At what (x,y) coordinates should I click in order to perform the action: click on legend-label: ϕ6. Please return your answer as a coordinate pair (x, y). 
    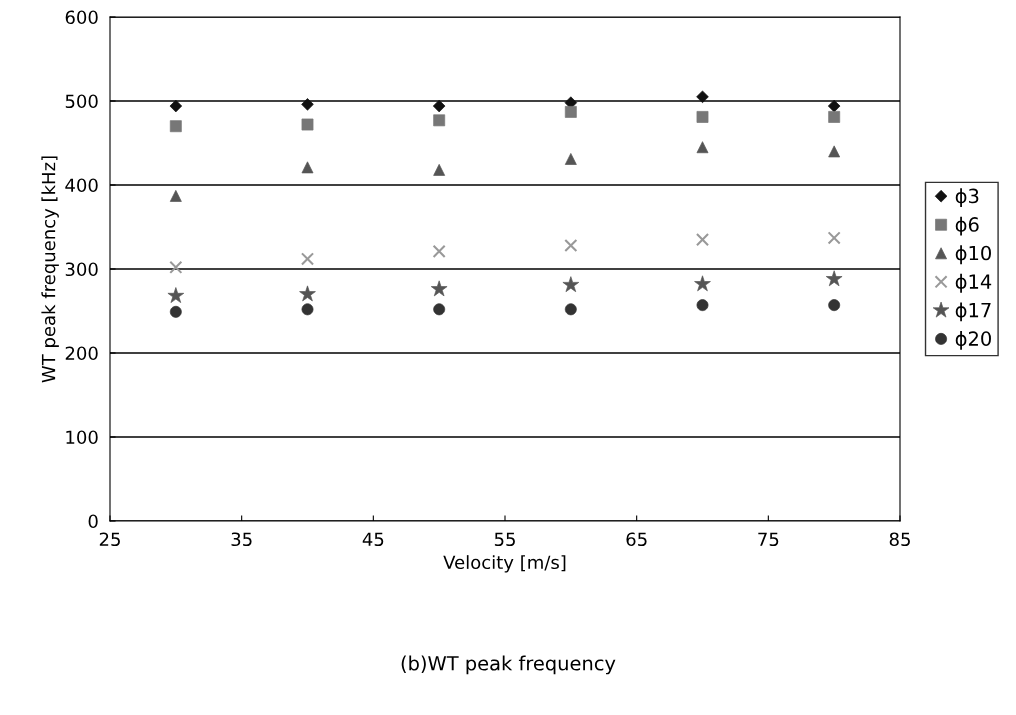
    Looking at the image, I should click on (967, 226).